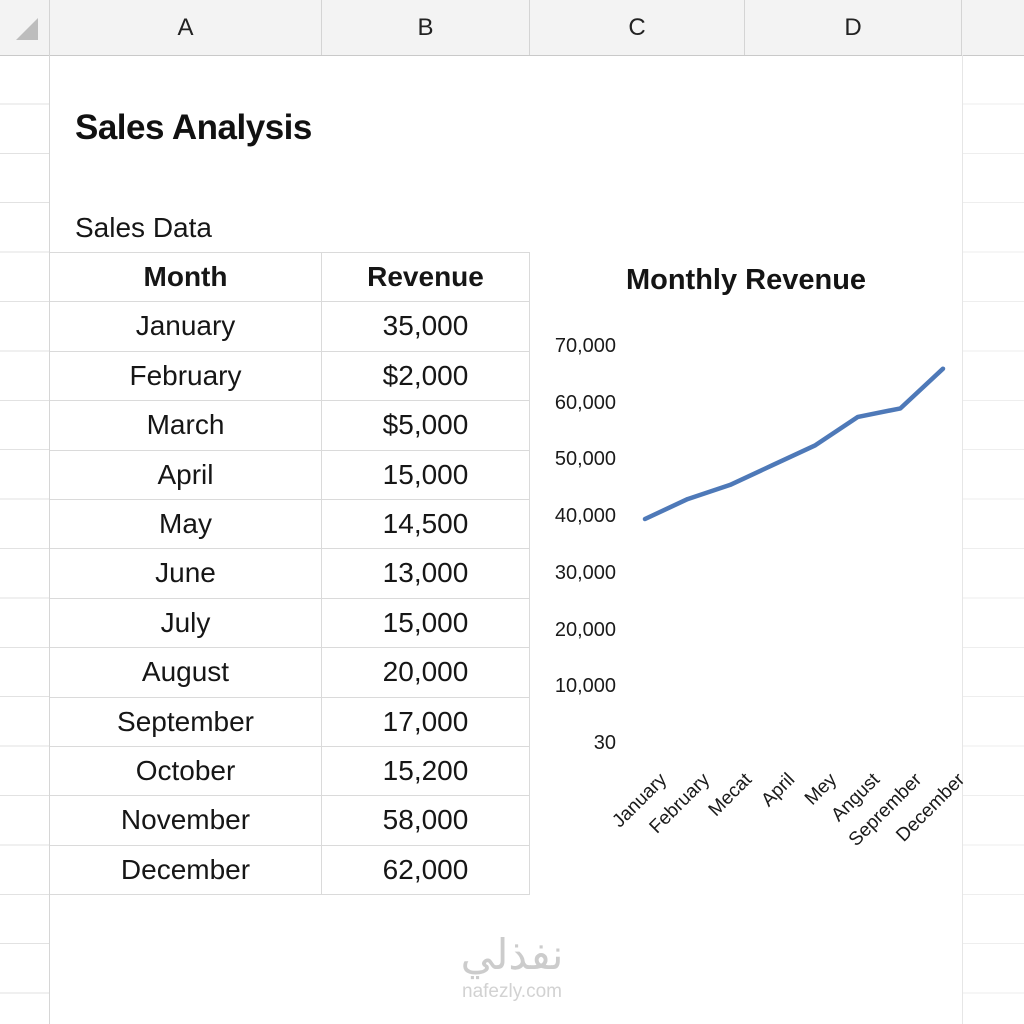 This screenshot has height=1024, width=1024. What do you see at coordinates (426, 425) in the screenshot?
I see `revenue-cell: $5,000` at bounding box center [426, 425].